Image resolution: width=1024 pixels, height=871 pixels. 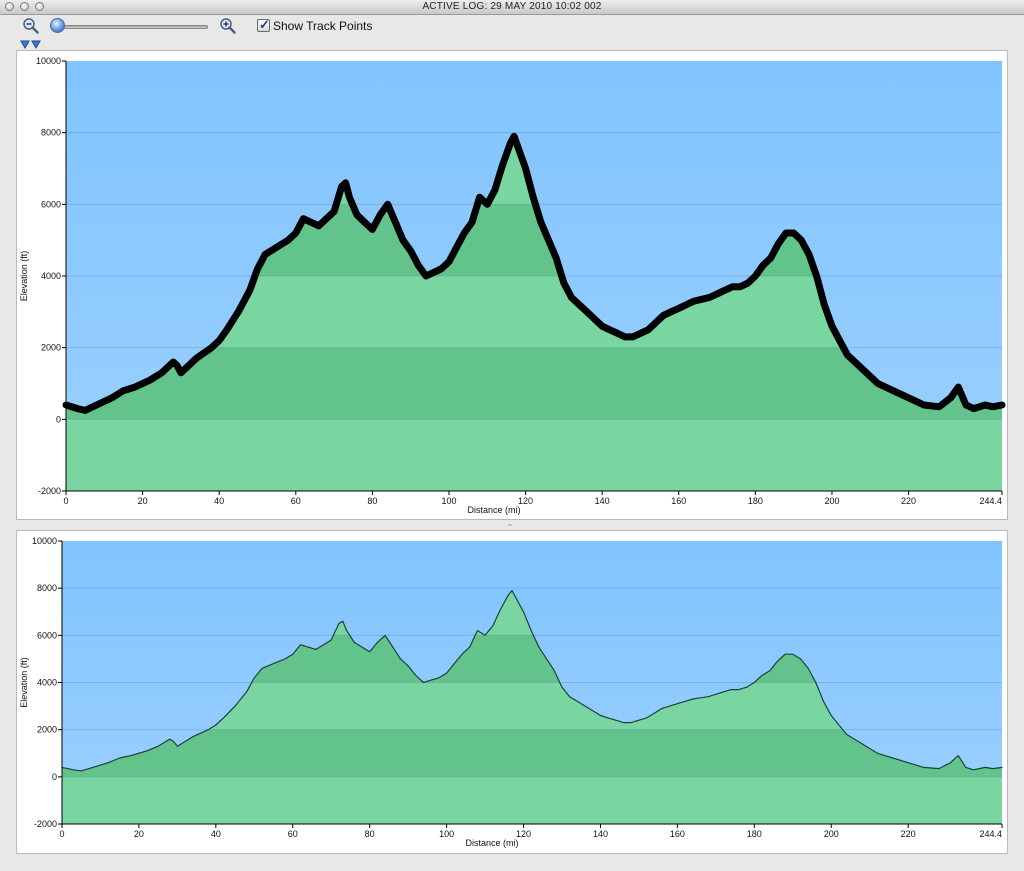 I want to click on range-markers, so click(x=35, y=45).